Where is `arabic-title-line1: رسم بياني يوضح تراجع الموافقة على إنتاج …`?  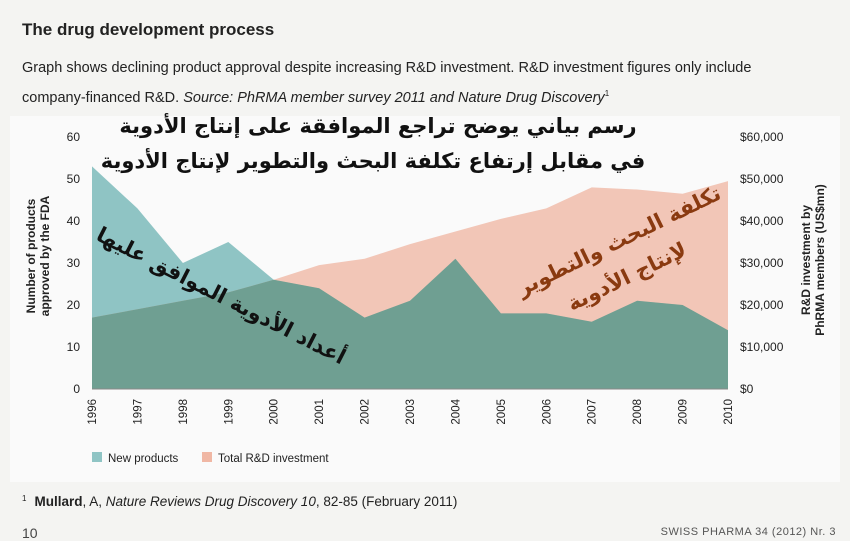
arabic-title-line1: رسم بياني يوضح تراجع الموافقة على إنتاج … is located at coordinates (377, 125).